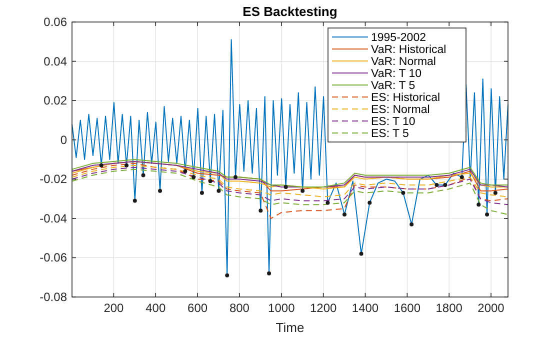  I want to click on legend-label: ES: Normal, so click(400, 110).